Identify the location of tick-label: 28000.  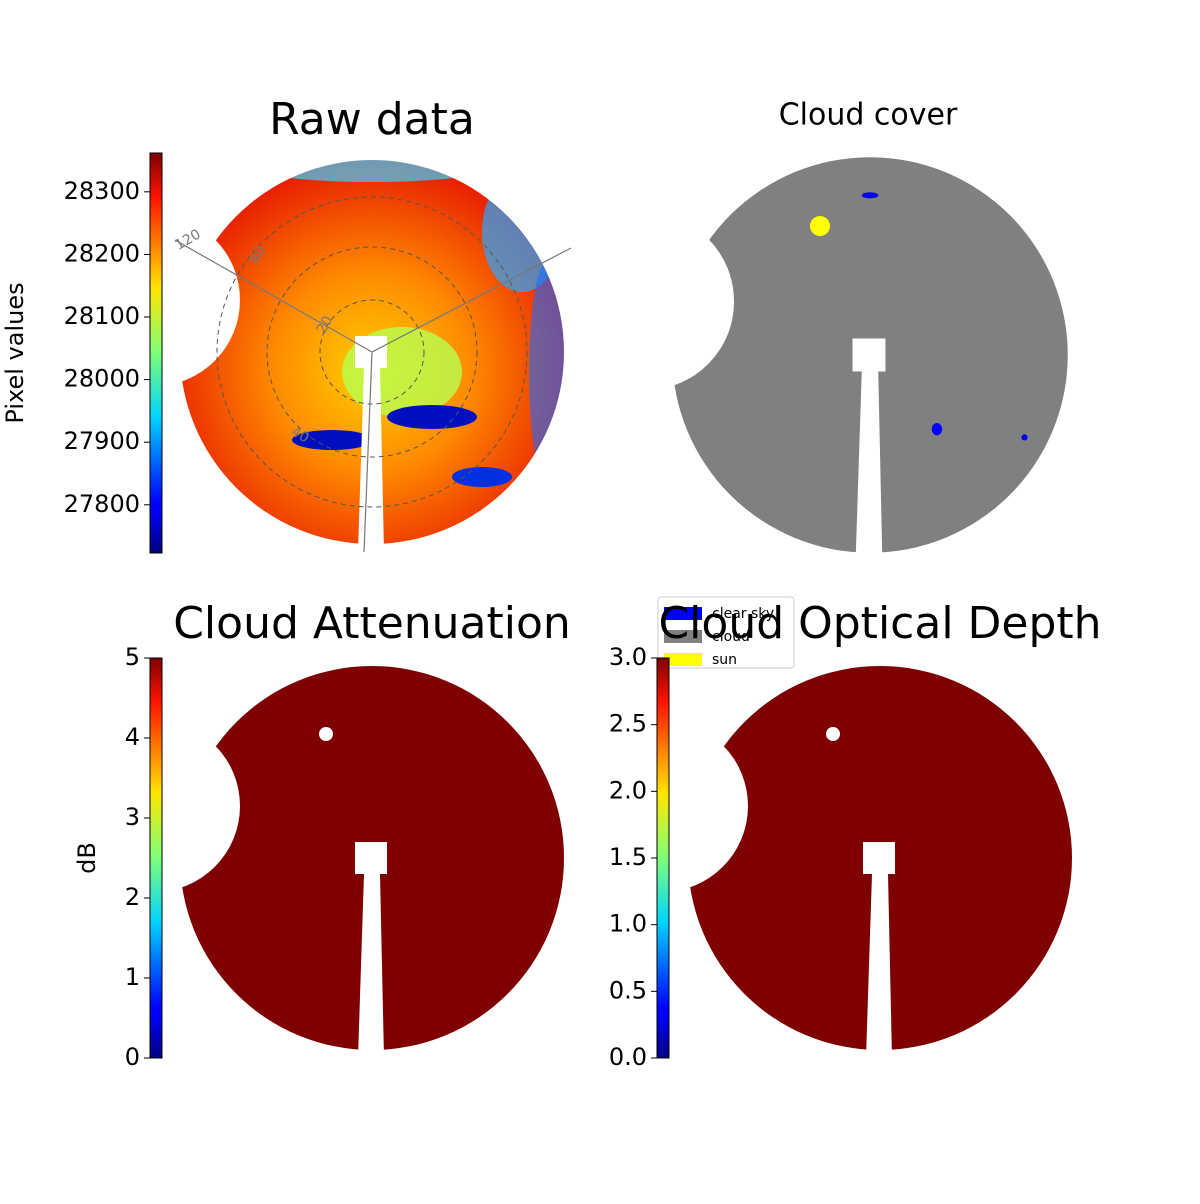
(102, 379).